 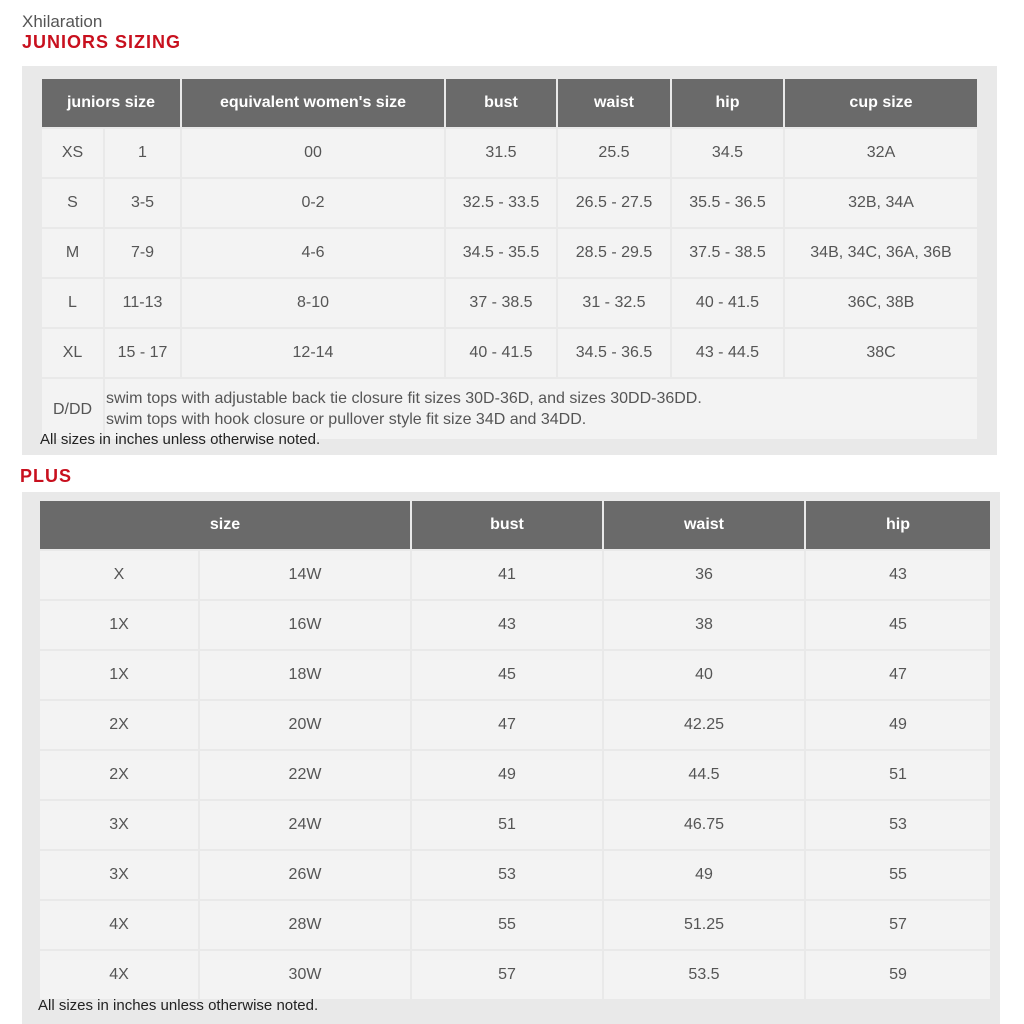 What do you see at coordinates (614, 253) in the screenshot?
I see `table-cell: 28.5 - 29.5` at bounding box center [614, 253].